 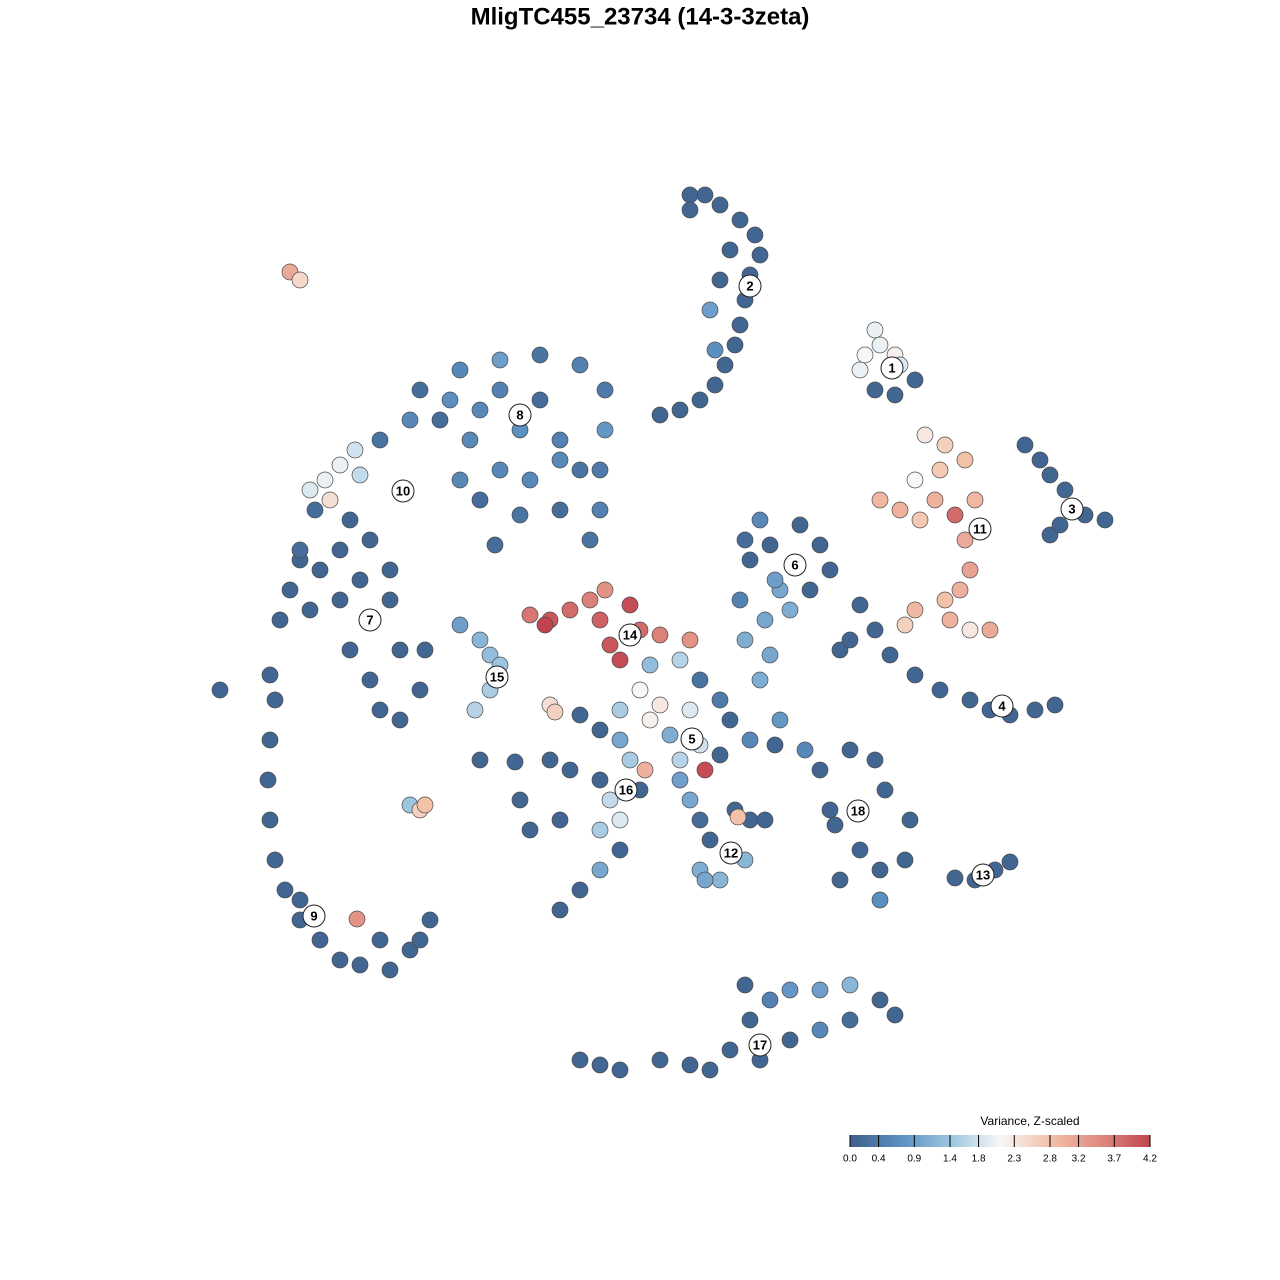 I want to click on colorbar-tick-label: 2.8, so click(x=1050, y=1159).